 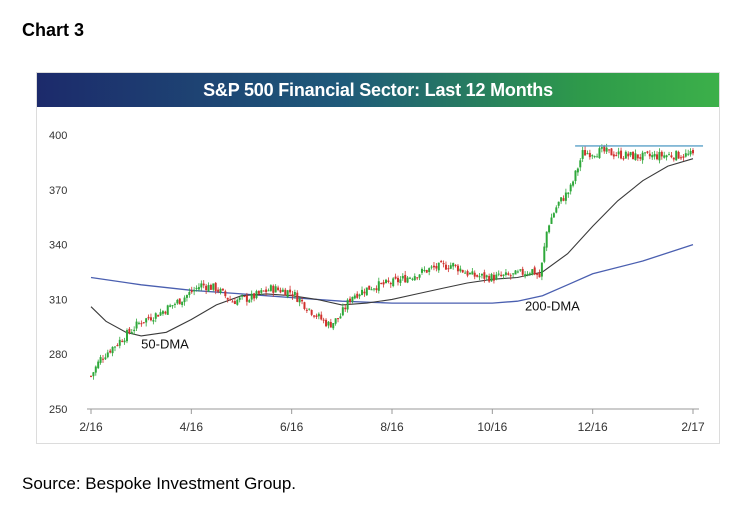 I want to click on y-tick-label: 370, so click(x=58, y=191).